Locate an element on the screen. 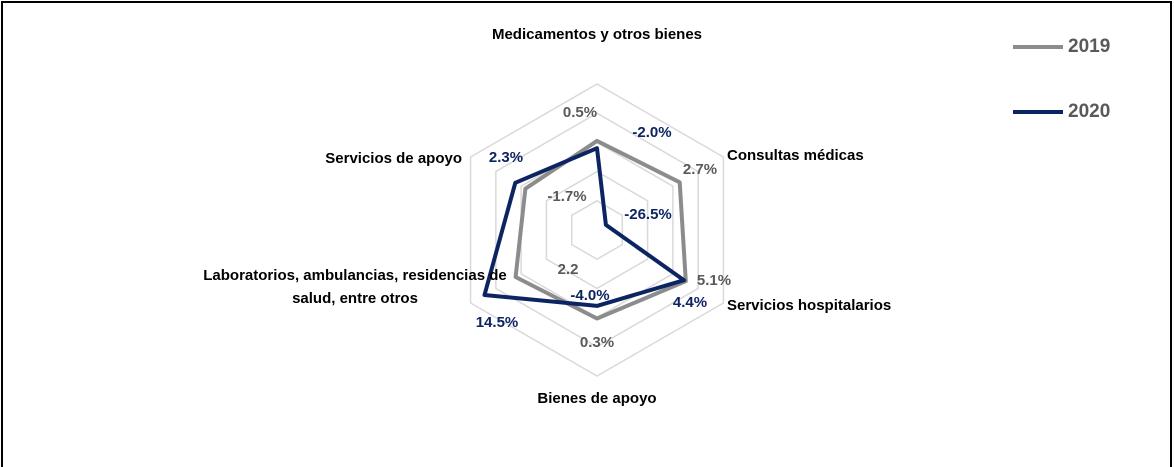 This screenshot has width=1174, height=467. data-label: 0.3% is located at coordinates (597, 342).